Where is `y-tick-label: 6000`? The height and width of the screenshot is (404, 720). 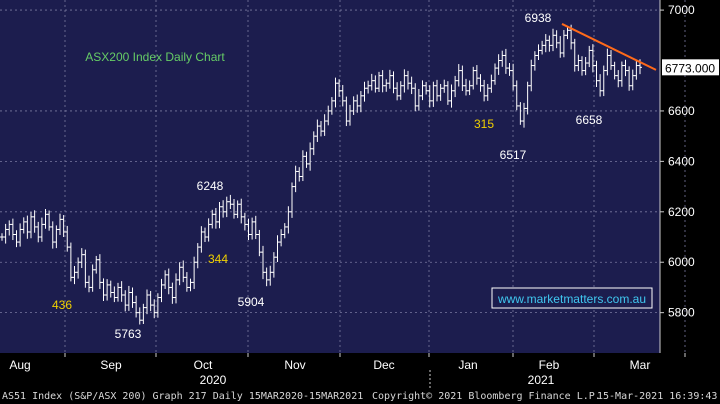
y-tick-label: 6000 is located at coordinates (681, 262).